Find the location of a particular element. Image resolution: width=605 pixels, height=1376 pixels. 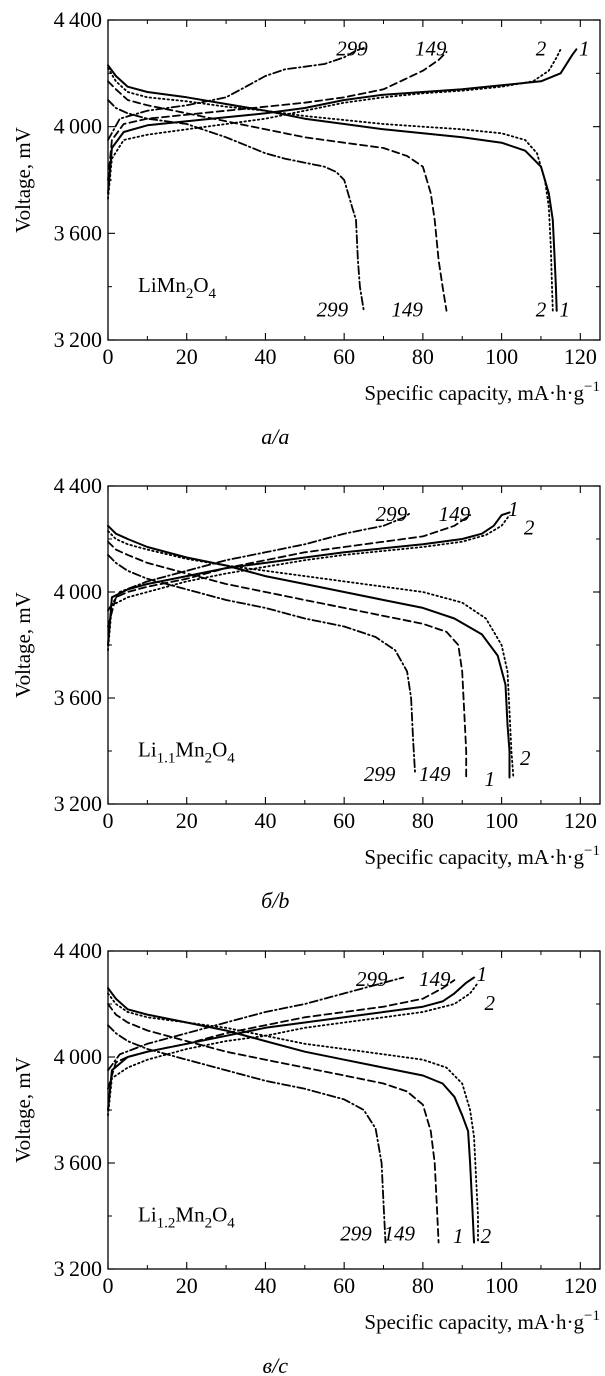

panel-caption: a/a is located at coordinates (275, 436).